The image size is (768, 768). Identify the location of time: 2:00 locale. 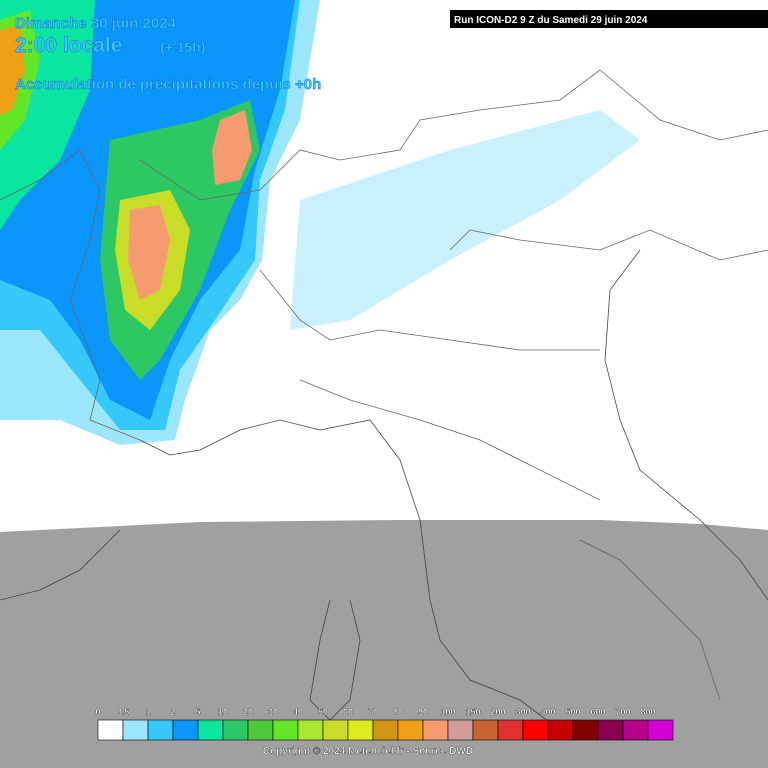
(68, 45).